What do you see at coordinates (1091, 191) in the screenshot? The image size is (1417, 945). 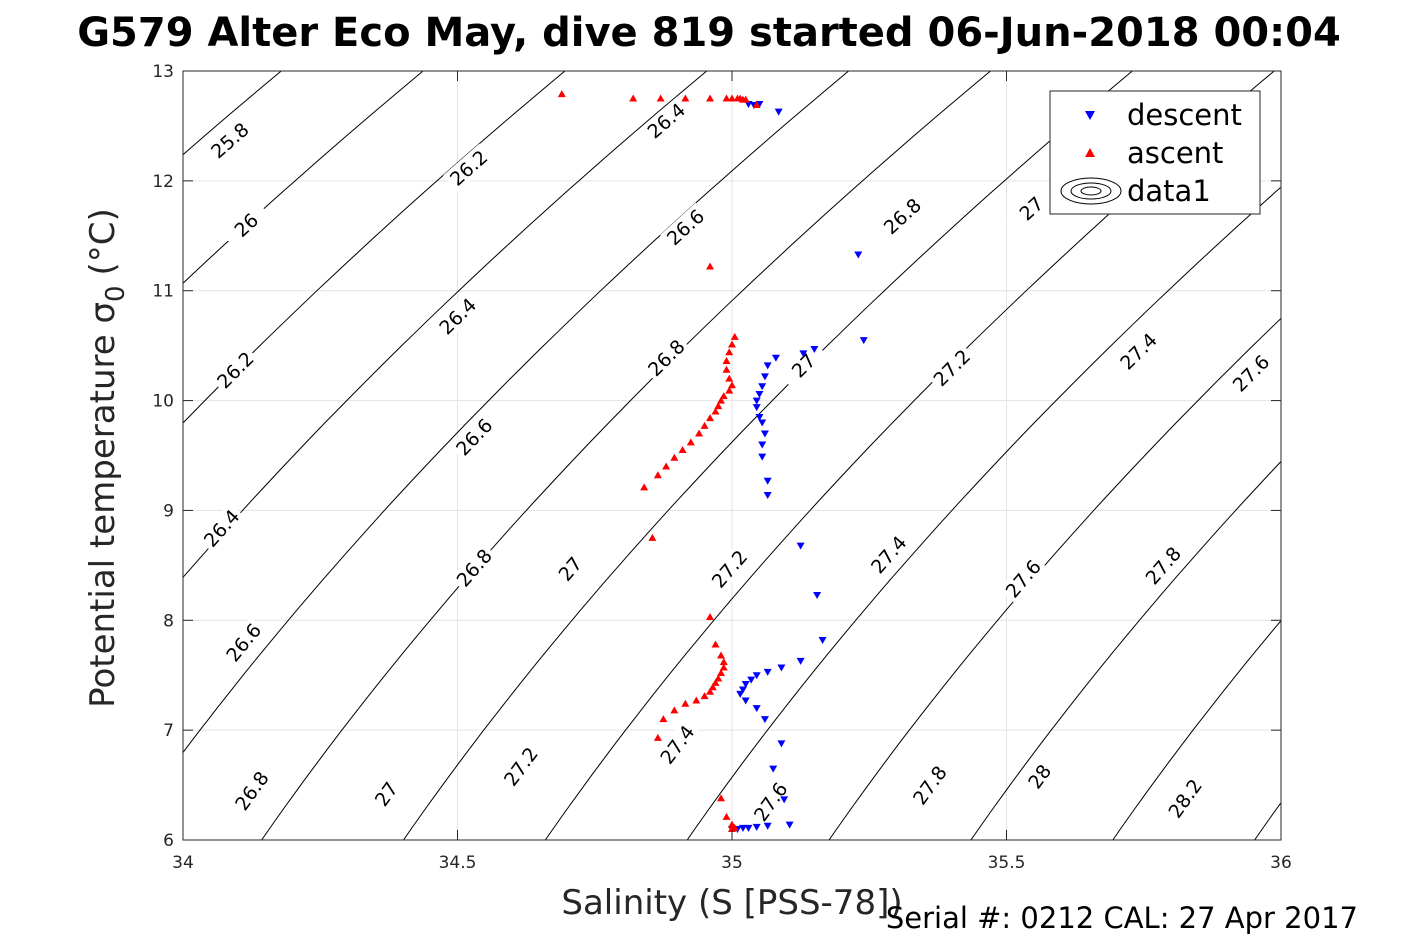 I see `legend-contour-icon` at bounding box center [1091, 191].